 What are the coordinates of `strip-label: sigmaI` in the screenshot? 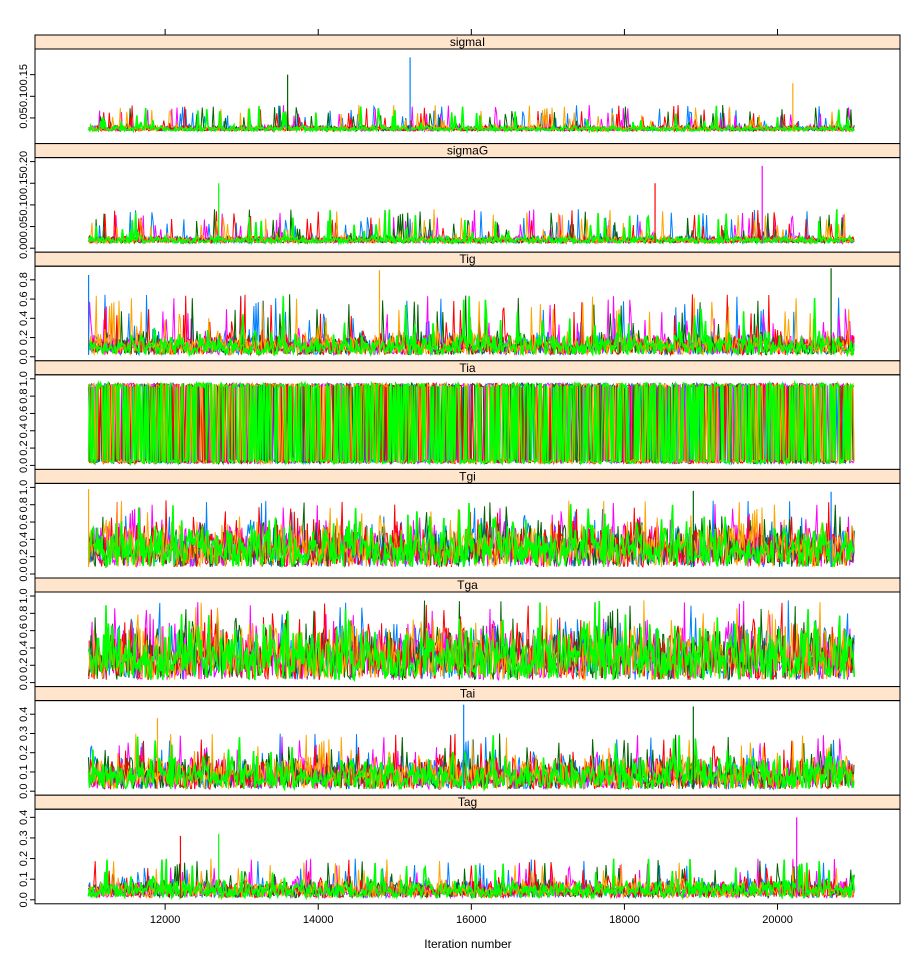 It's located at (467, 42).